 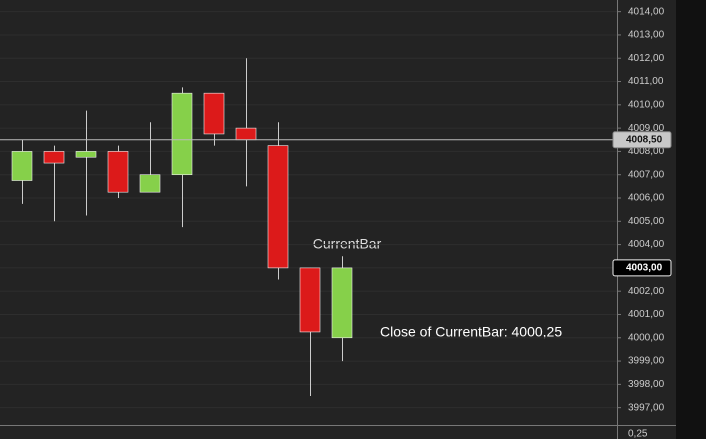 What do you see at coordinates (646, 128) in the screenshot?
I see `y-tick-label: 4009,00` at bounding box center [646, 128].